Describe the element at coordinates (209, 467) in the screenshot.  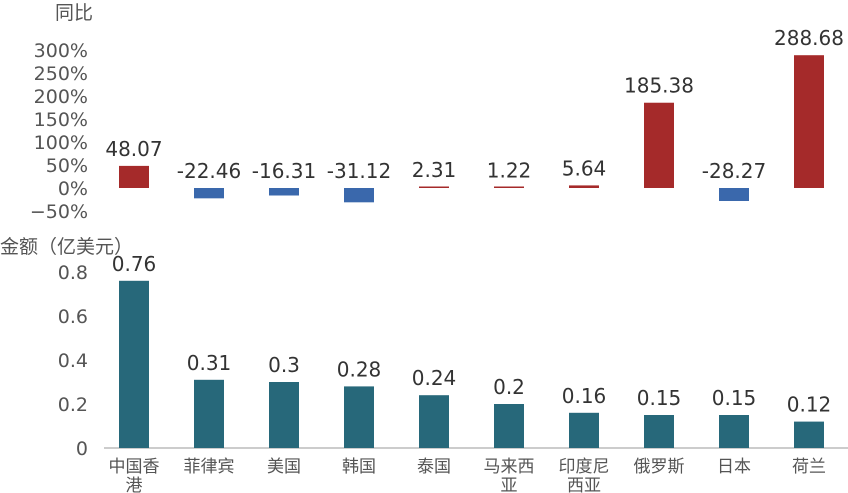
I see `category-label: 菲律宾` at that location.